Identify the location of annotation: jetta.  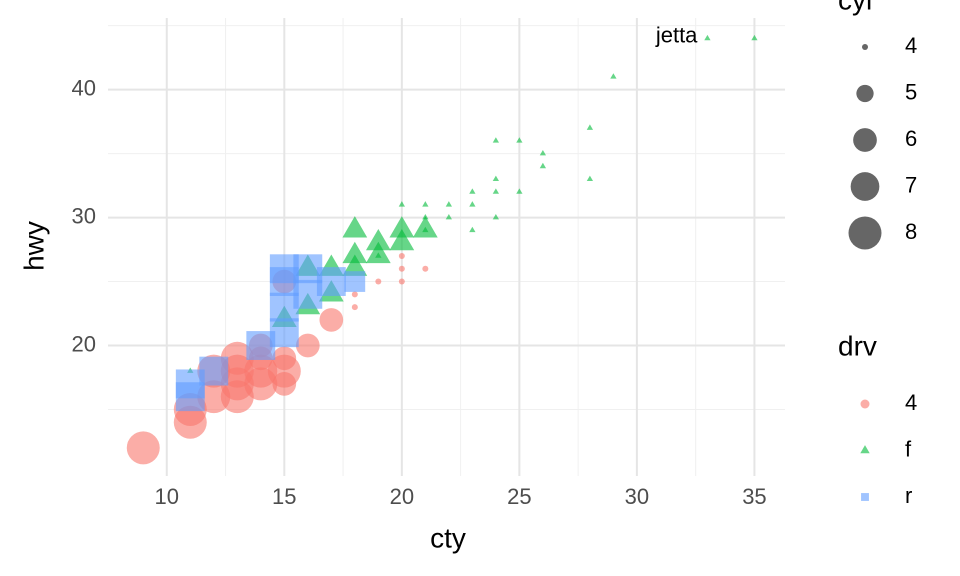
(676, 34).